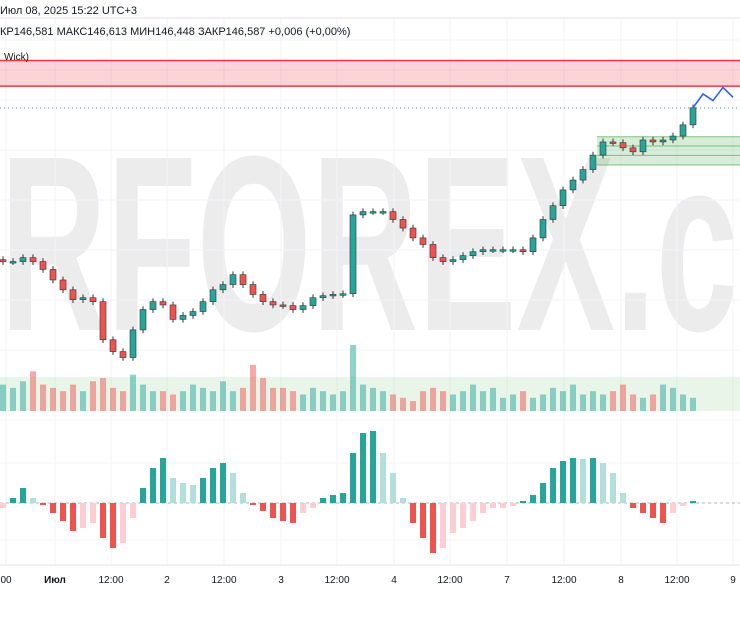 The height and width of the screenshot is (620, 740). I want to click on time-axis-label: Июл, so click(55, 580).